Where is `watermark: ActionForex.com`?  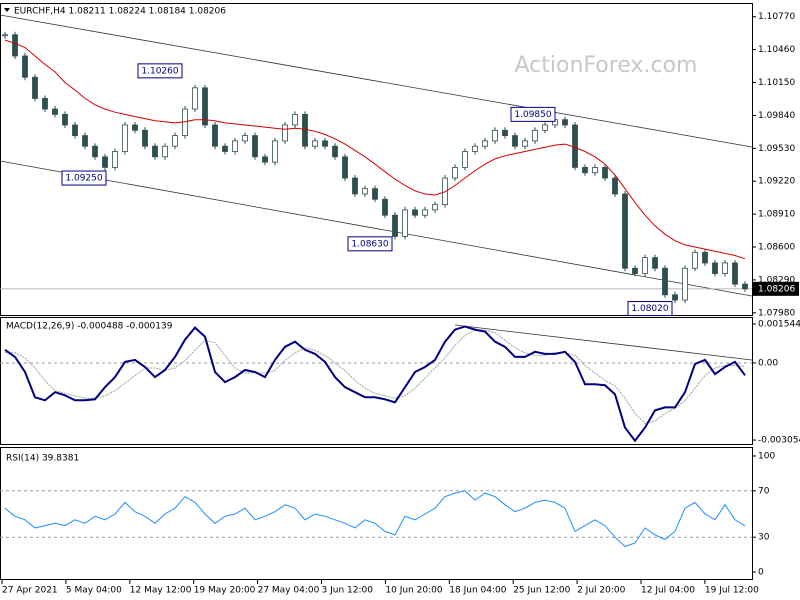 watermark: ActionForex.com is located at coordinates (606, 65).